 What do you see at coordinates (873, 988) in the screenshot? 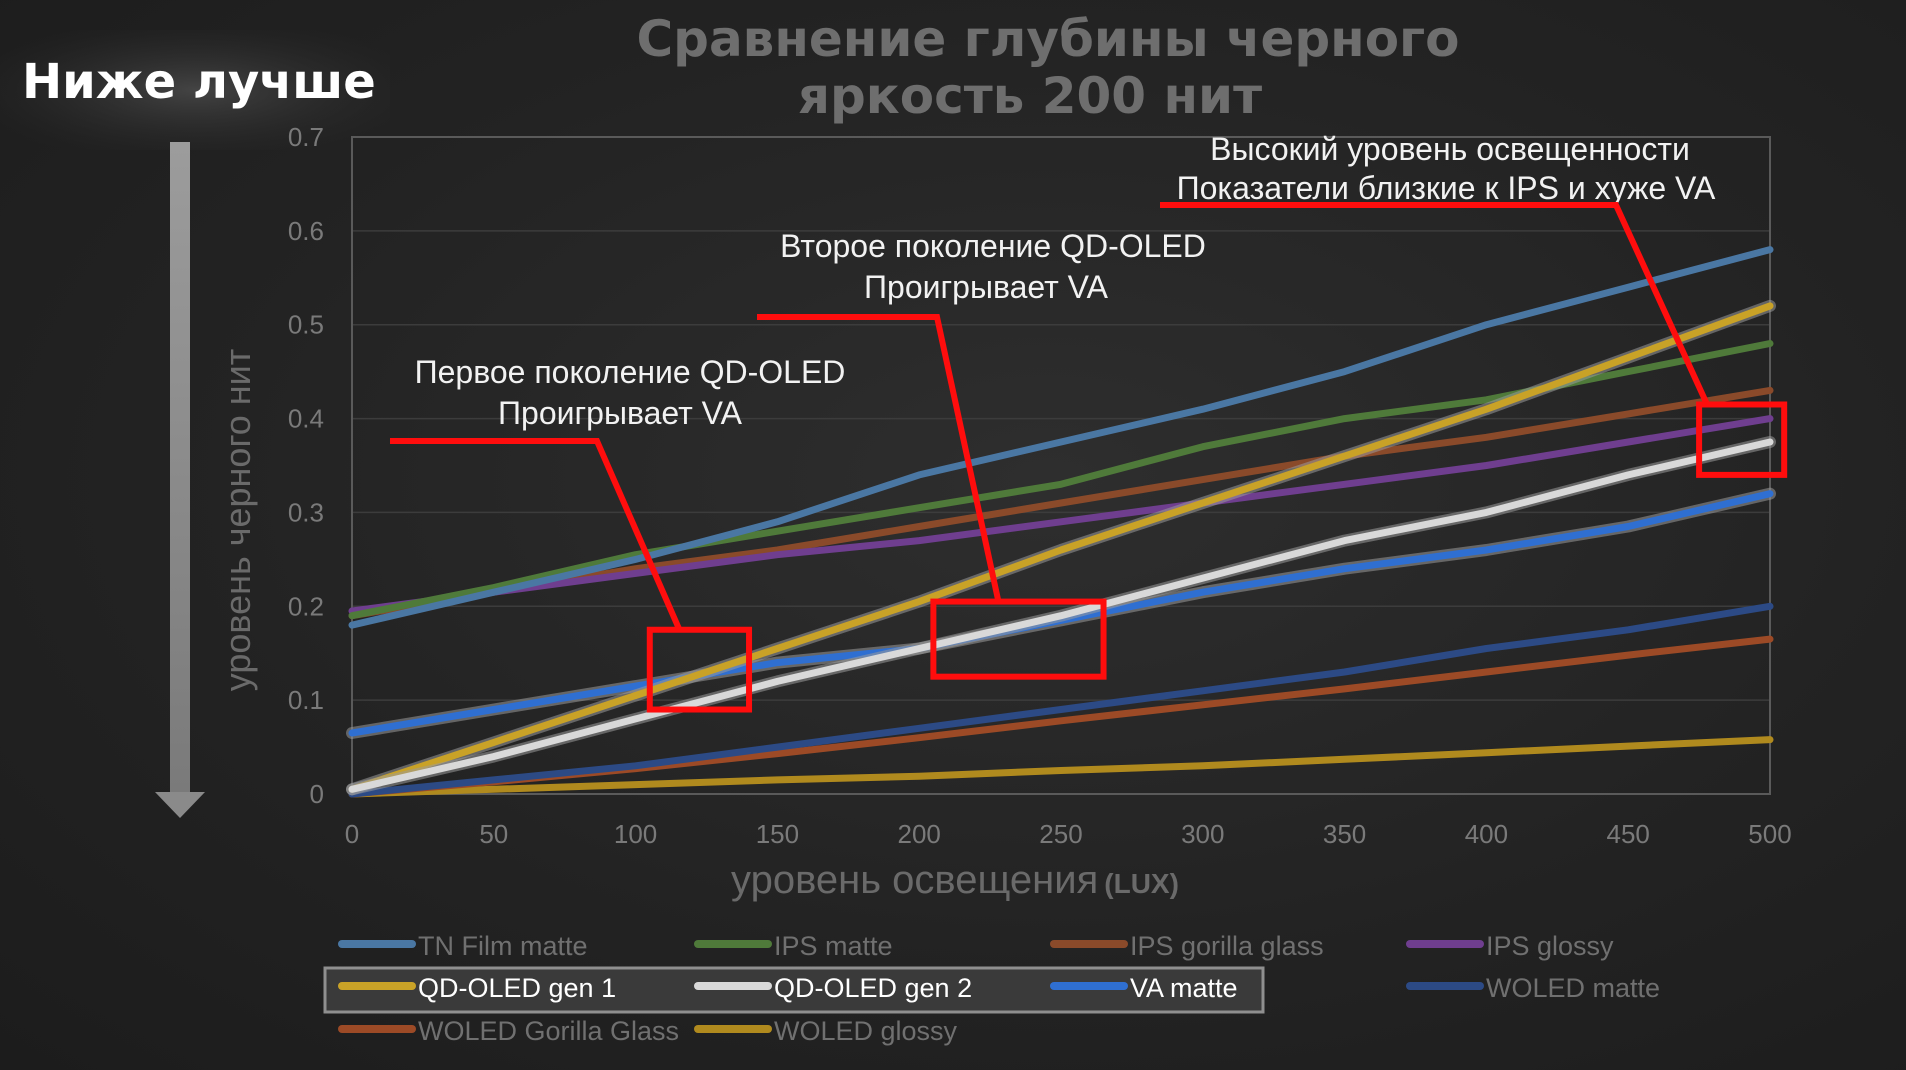
I see `legend-label-qd-oled-gen-2: QD-OLED gen 2` at bounding box center [873, 988].